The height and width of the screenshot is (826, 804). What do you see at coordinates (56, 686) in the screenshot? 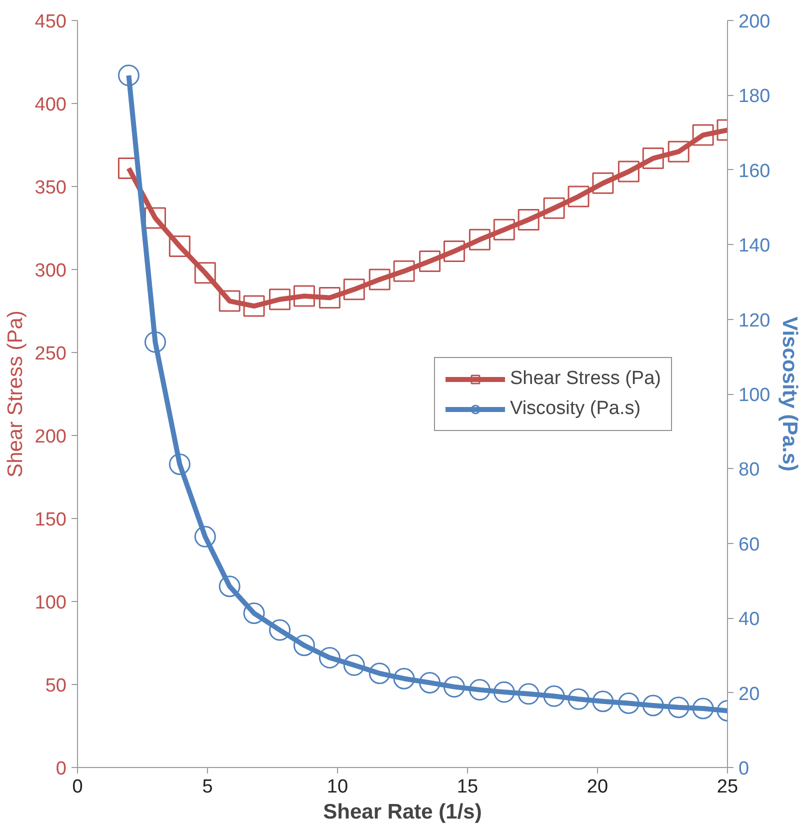
I see `y-tick-label: 50` at bounding box center [56, 686].